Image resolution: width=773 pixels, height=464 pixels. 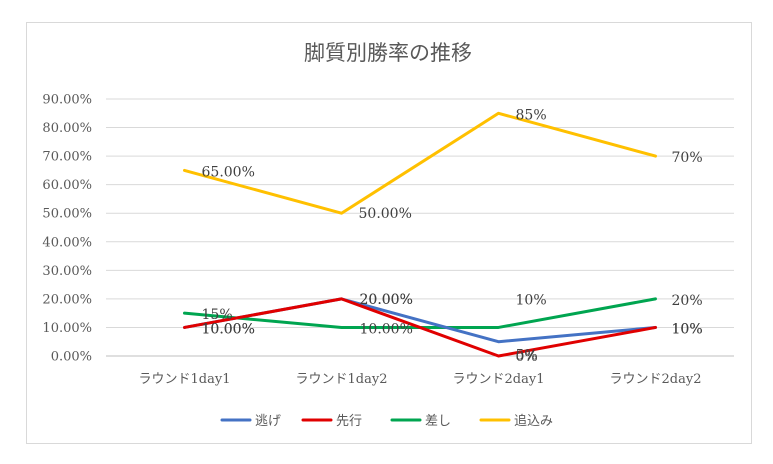 I want to click on x-tick-label: ラウンド2day2, so click(x=656, y=379).